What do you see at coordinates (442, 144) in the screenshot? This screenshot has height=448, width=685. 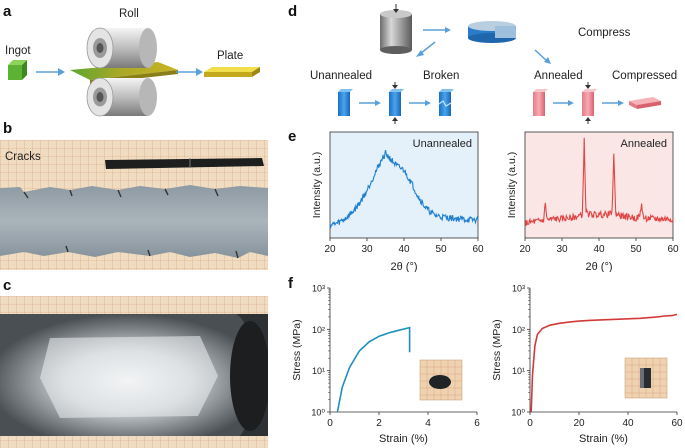 I see `chart-title: Unannealed` at bounding box center [442, 144].